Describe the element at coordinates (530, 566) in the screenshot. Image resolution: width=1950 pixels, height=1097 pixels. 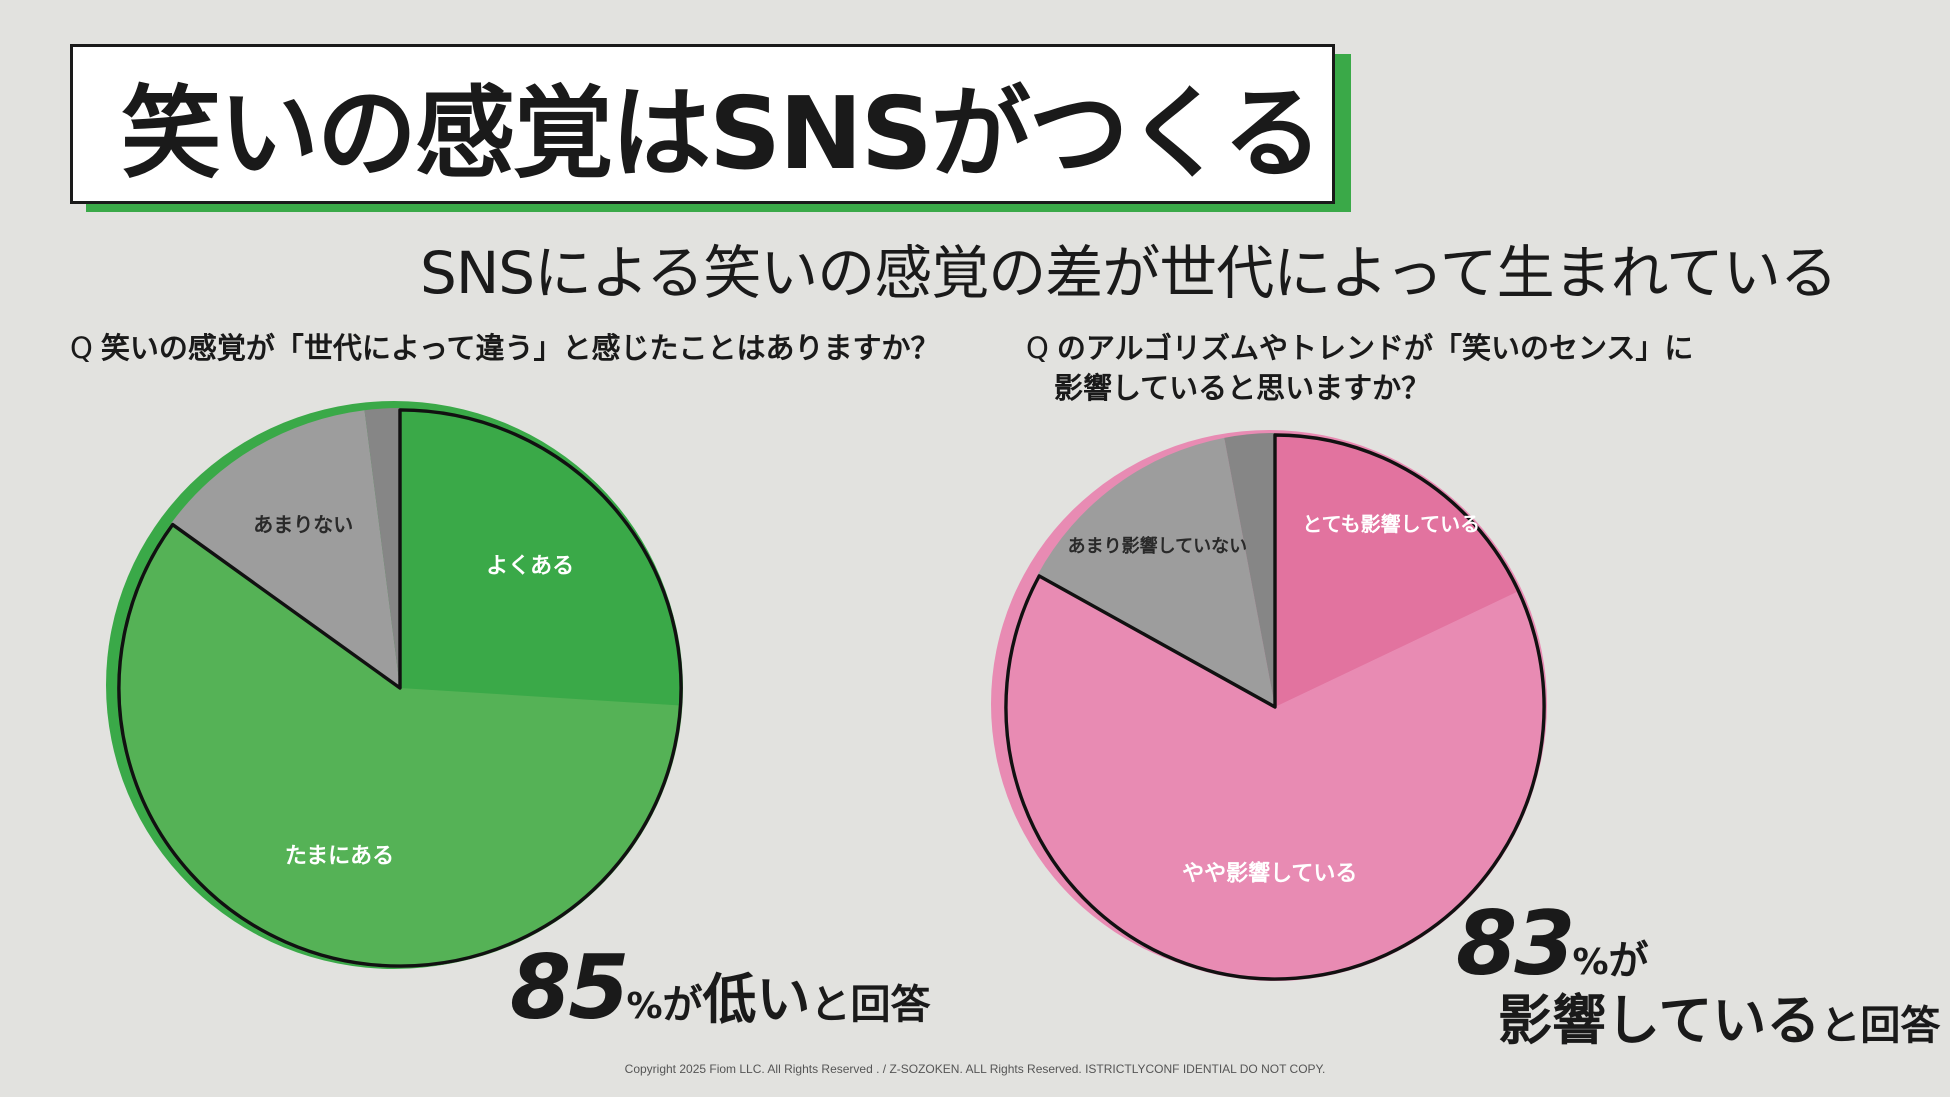
I see `pie-label-1: よくある` at that location.